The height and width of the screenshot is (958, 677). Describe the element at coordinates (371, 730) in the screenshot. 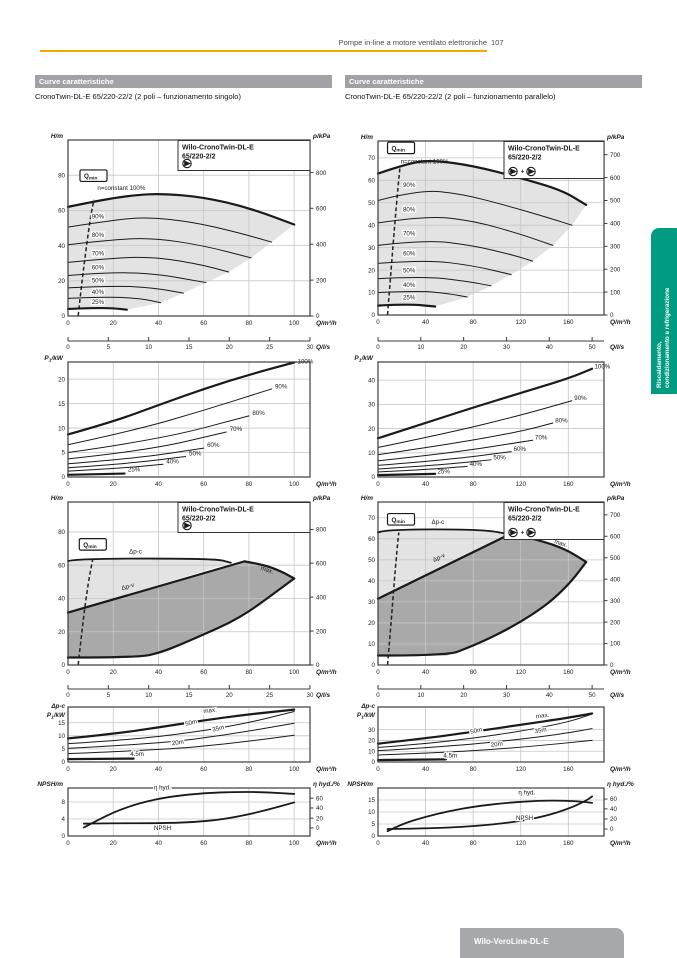

I see `y-tick-label: 30` at that location.